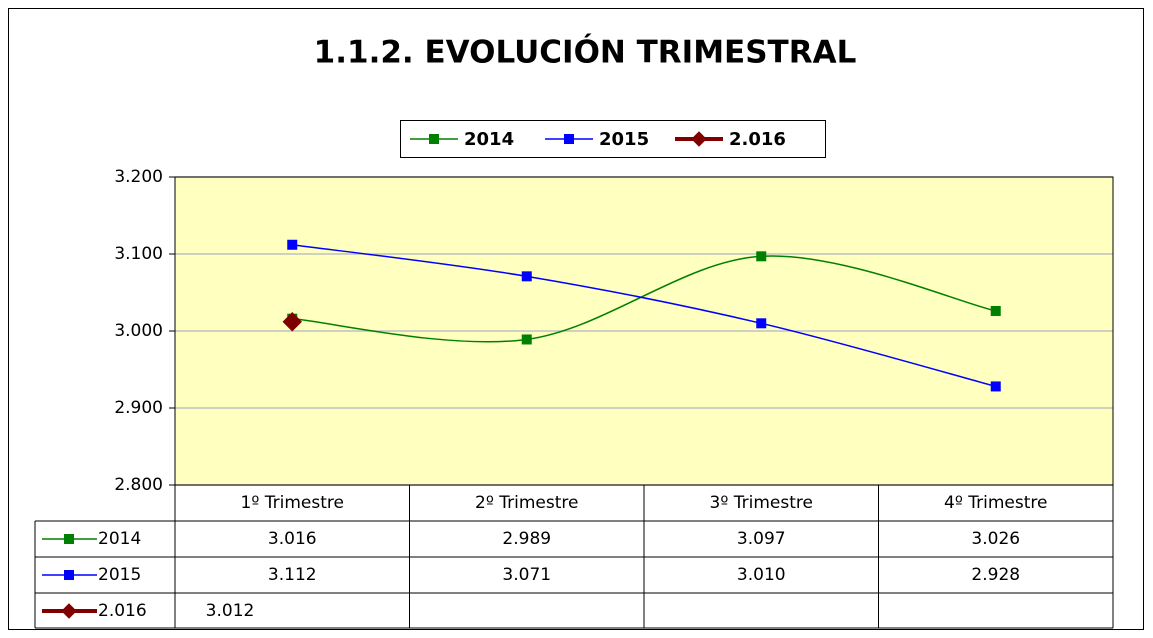 This screenshot has width=1153, height=638. Describe the element at coordinates (292, 539) in the screenshot. I see `value-label: 3.016` at that location.